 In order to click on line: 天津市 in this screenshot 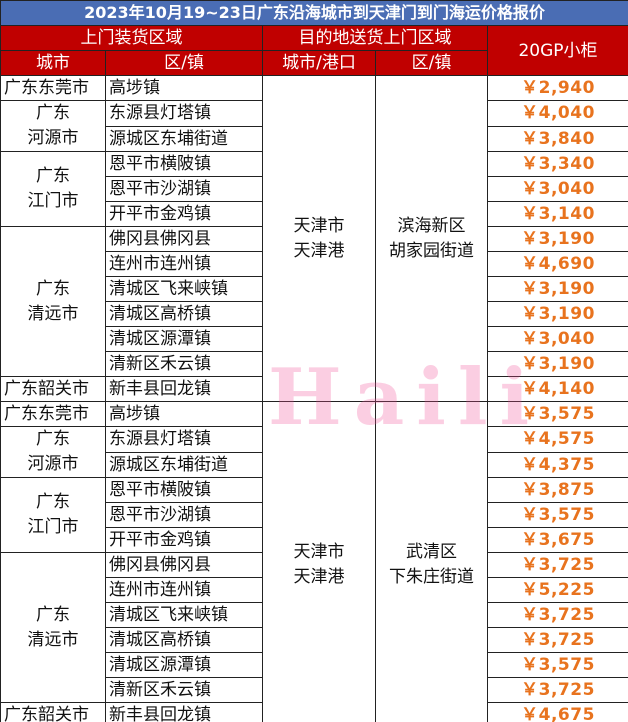, I will do `click(319, 225)`.